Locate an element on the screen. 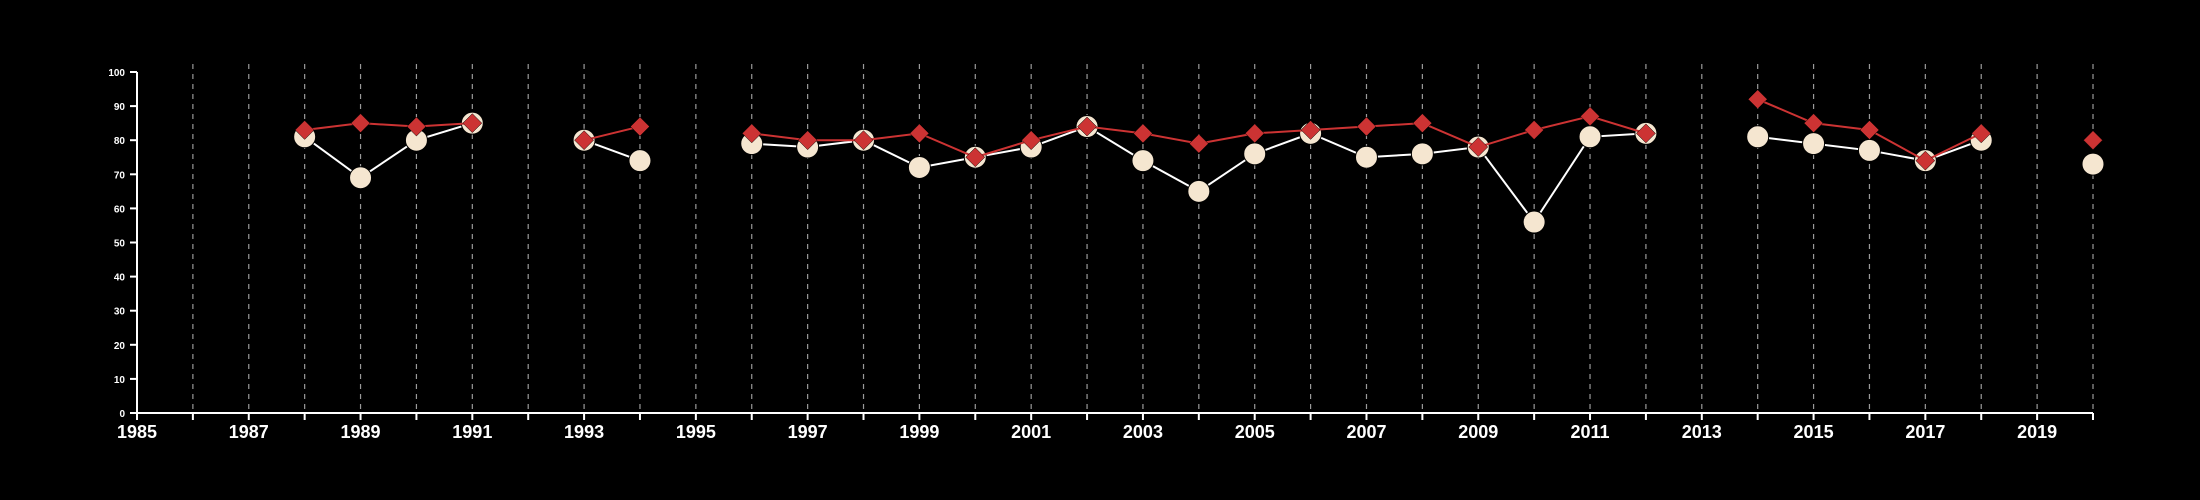  diamond-point-1994 is located at coordinates (640, 126).